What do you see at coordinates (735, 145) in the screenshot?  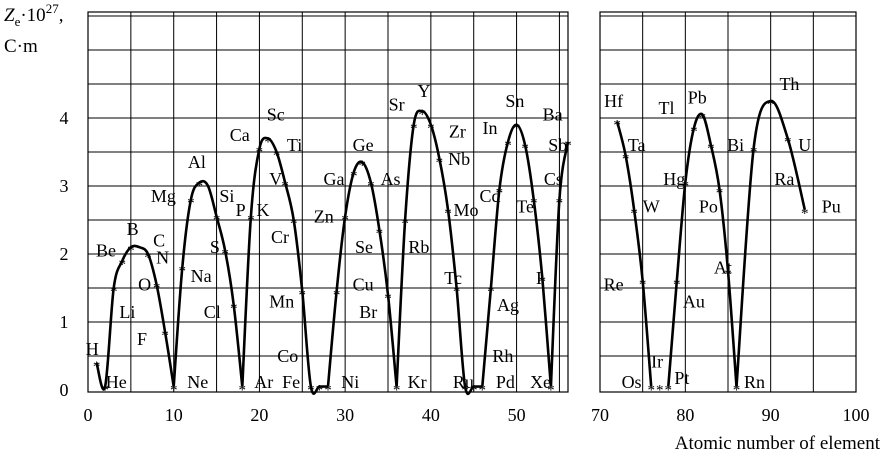 I see `element-label: Bi` at bounding box center [735, 145].